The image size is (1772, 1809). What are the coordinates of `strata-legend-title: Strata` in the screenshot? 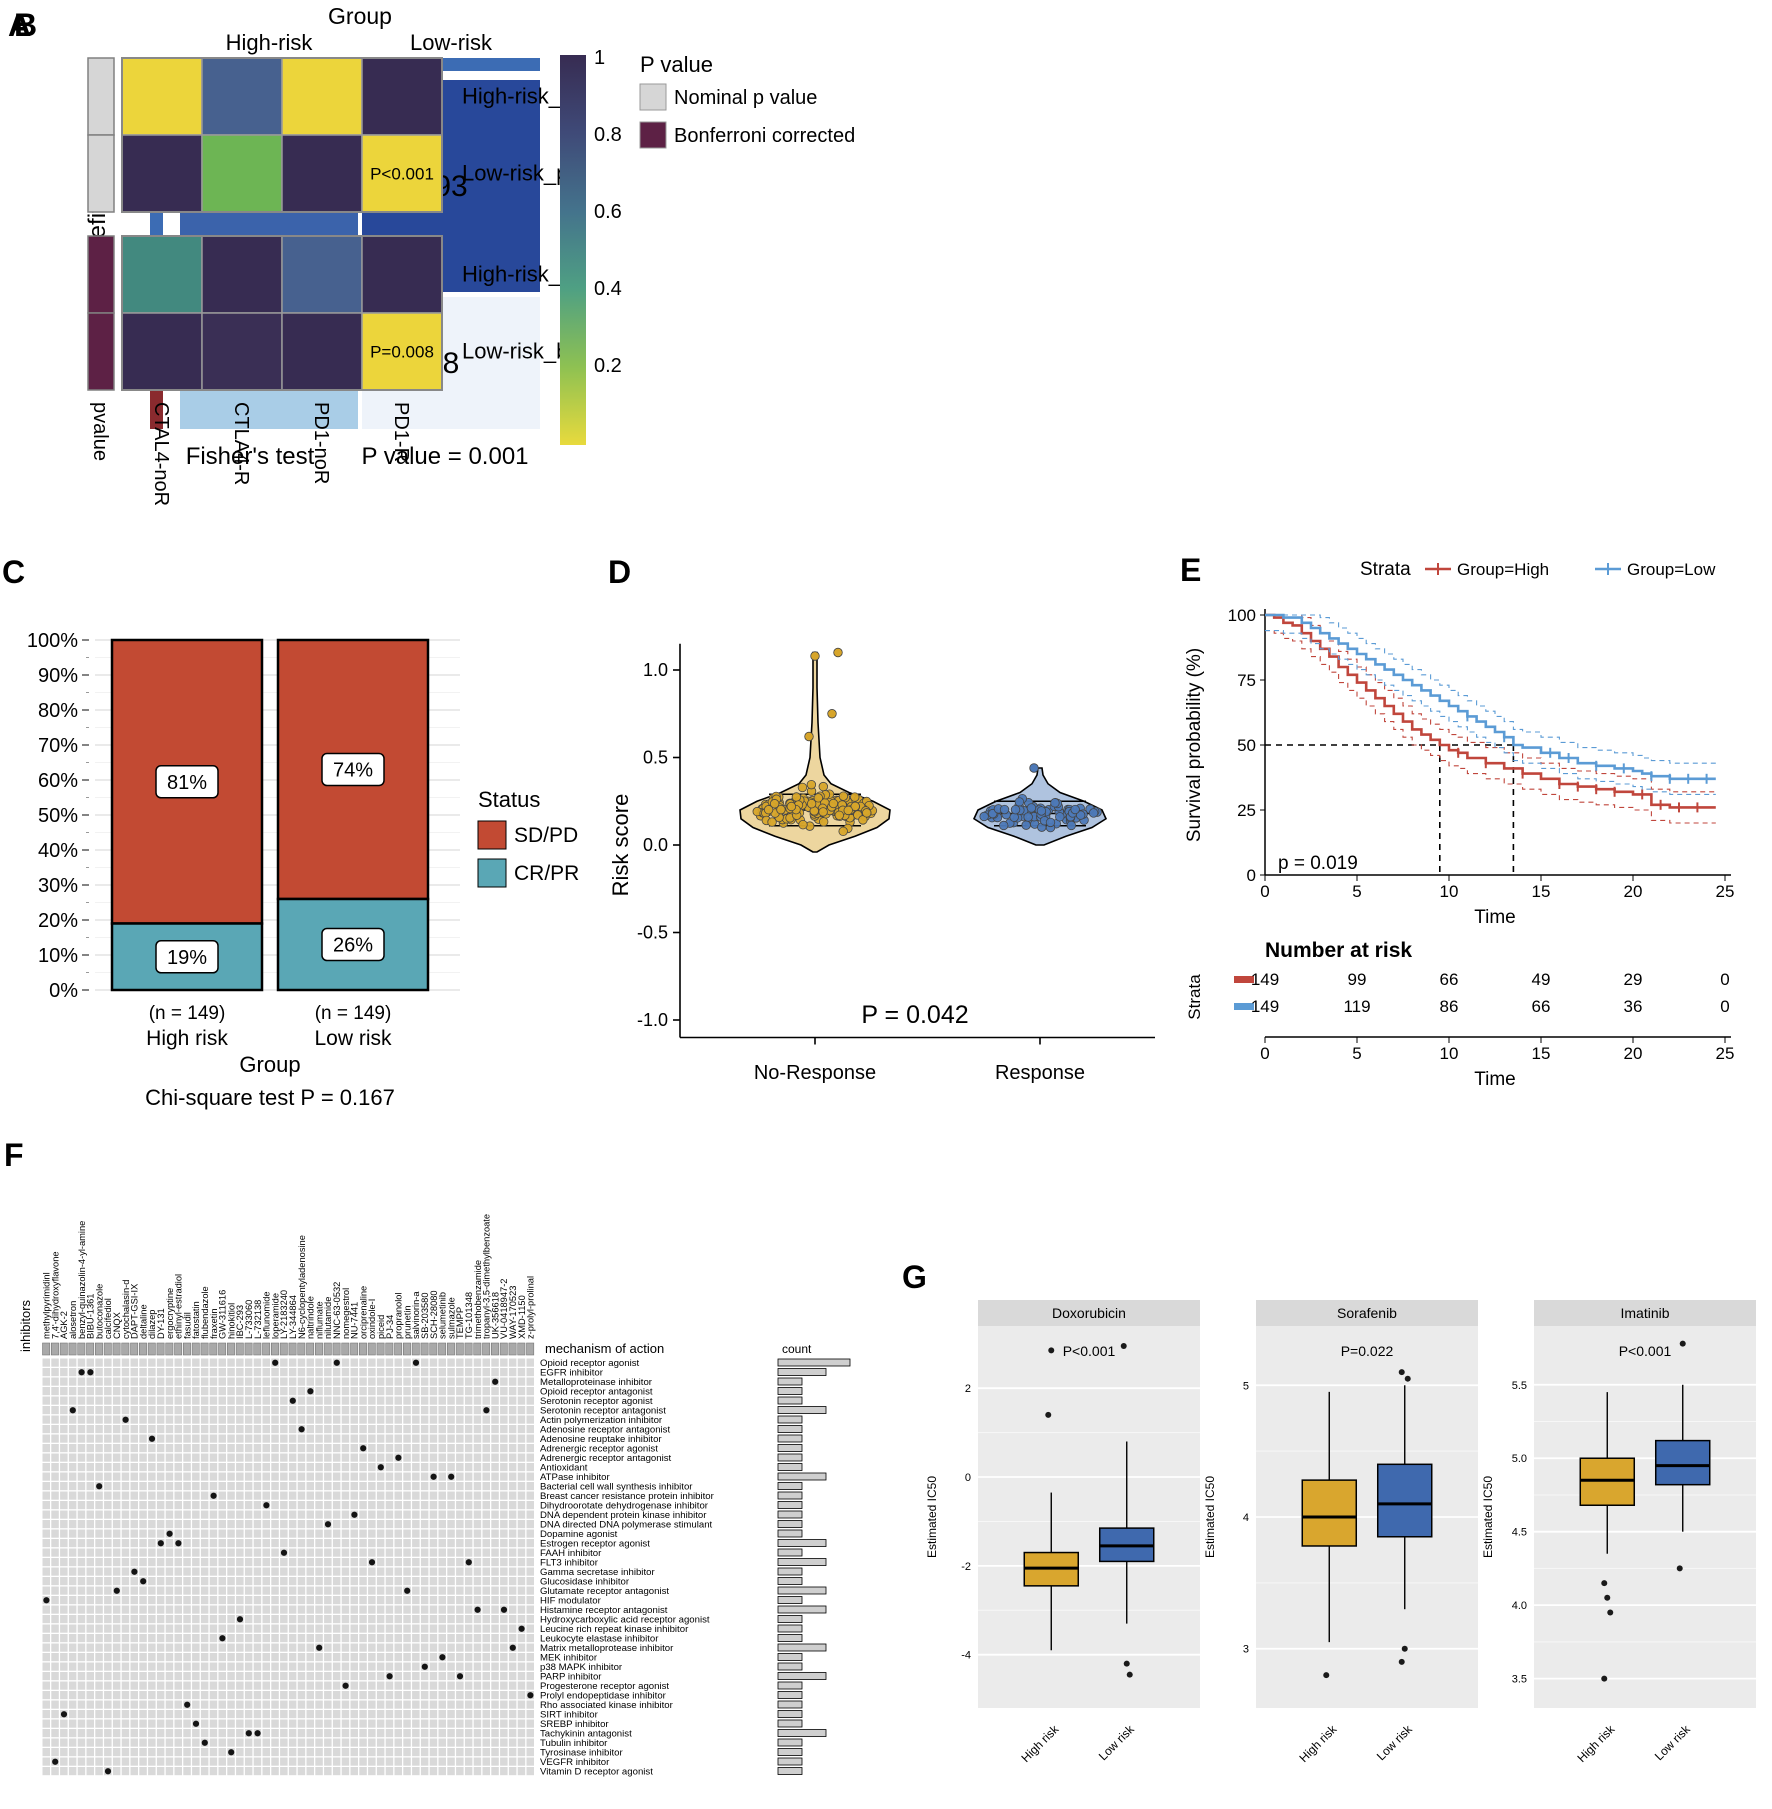 It's located at (1385, 569).